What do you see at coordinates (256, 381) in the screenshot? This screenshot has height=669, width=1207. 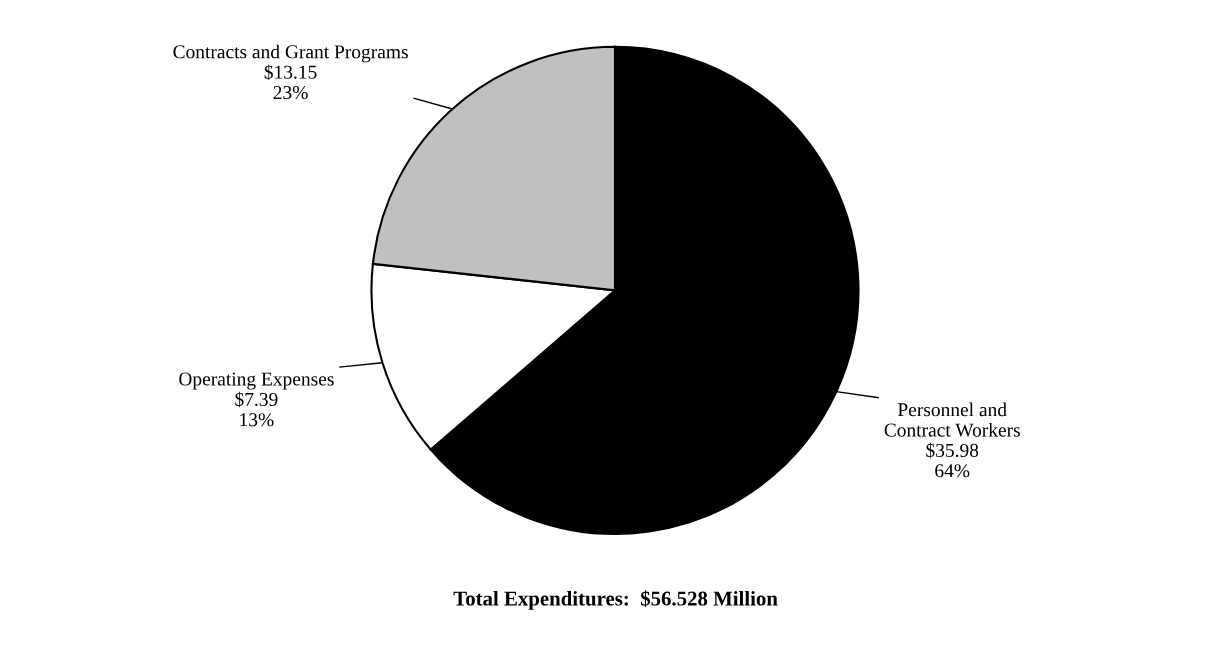 I see `slice-label: Operating Expenses` at bounding box center [256, 381].